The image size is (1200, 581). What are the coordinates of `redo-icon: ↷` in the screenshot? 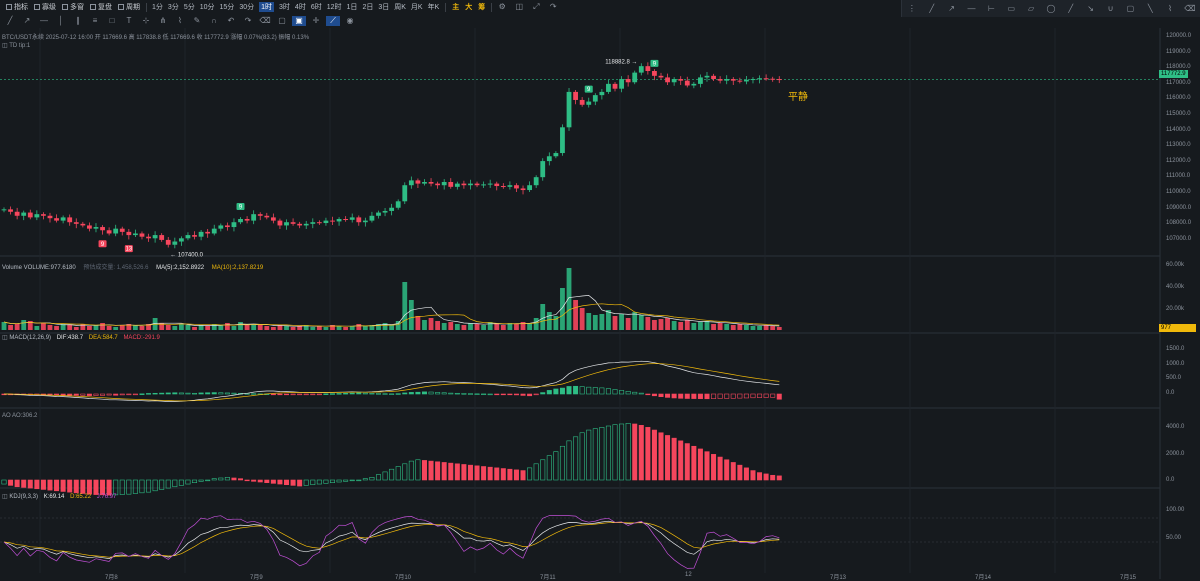 It's located at (553, 6).